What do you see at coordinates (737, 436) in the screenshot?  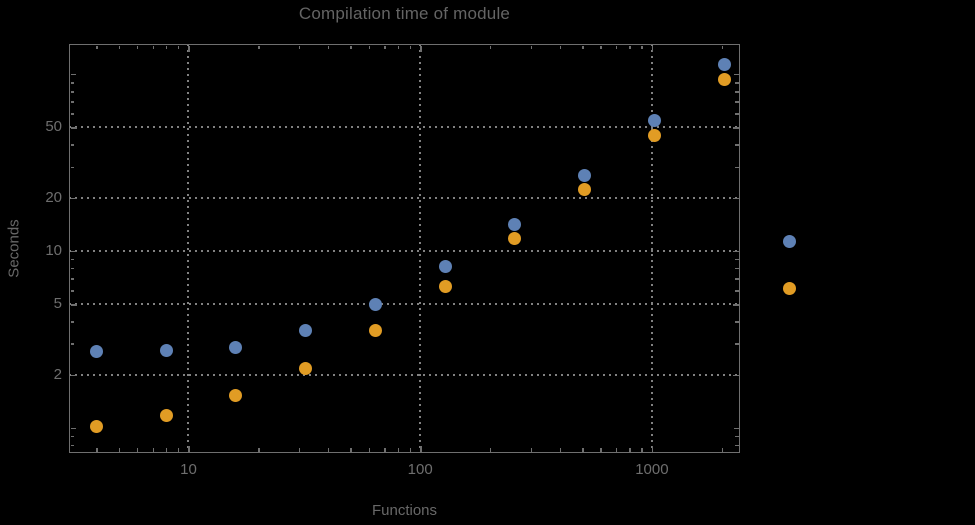 I see `y-tick-right-0.9` at bounding box center [737, 436].